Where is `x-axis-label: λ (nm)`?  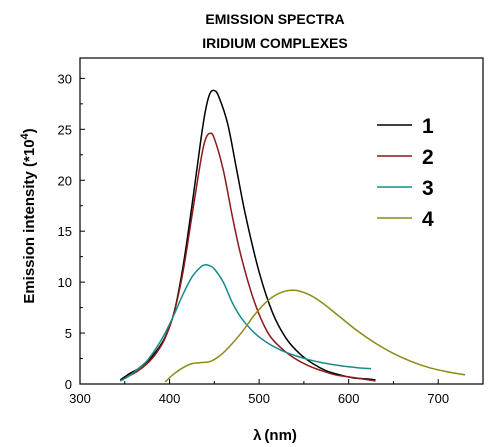 x-axis-label: λ (nm) is located at coordinates (275, 435).